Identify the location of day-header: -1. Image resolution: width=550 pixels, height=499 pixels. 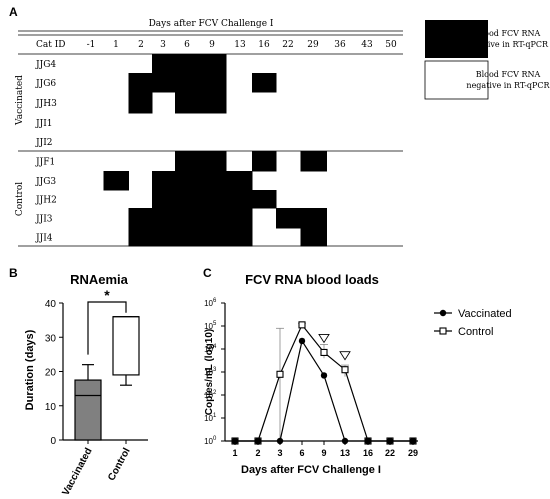
(91, 45).